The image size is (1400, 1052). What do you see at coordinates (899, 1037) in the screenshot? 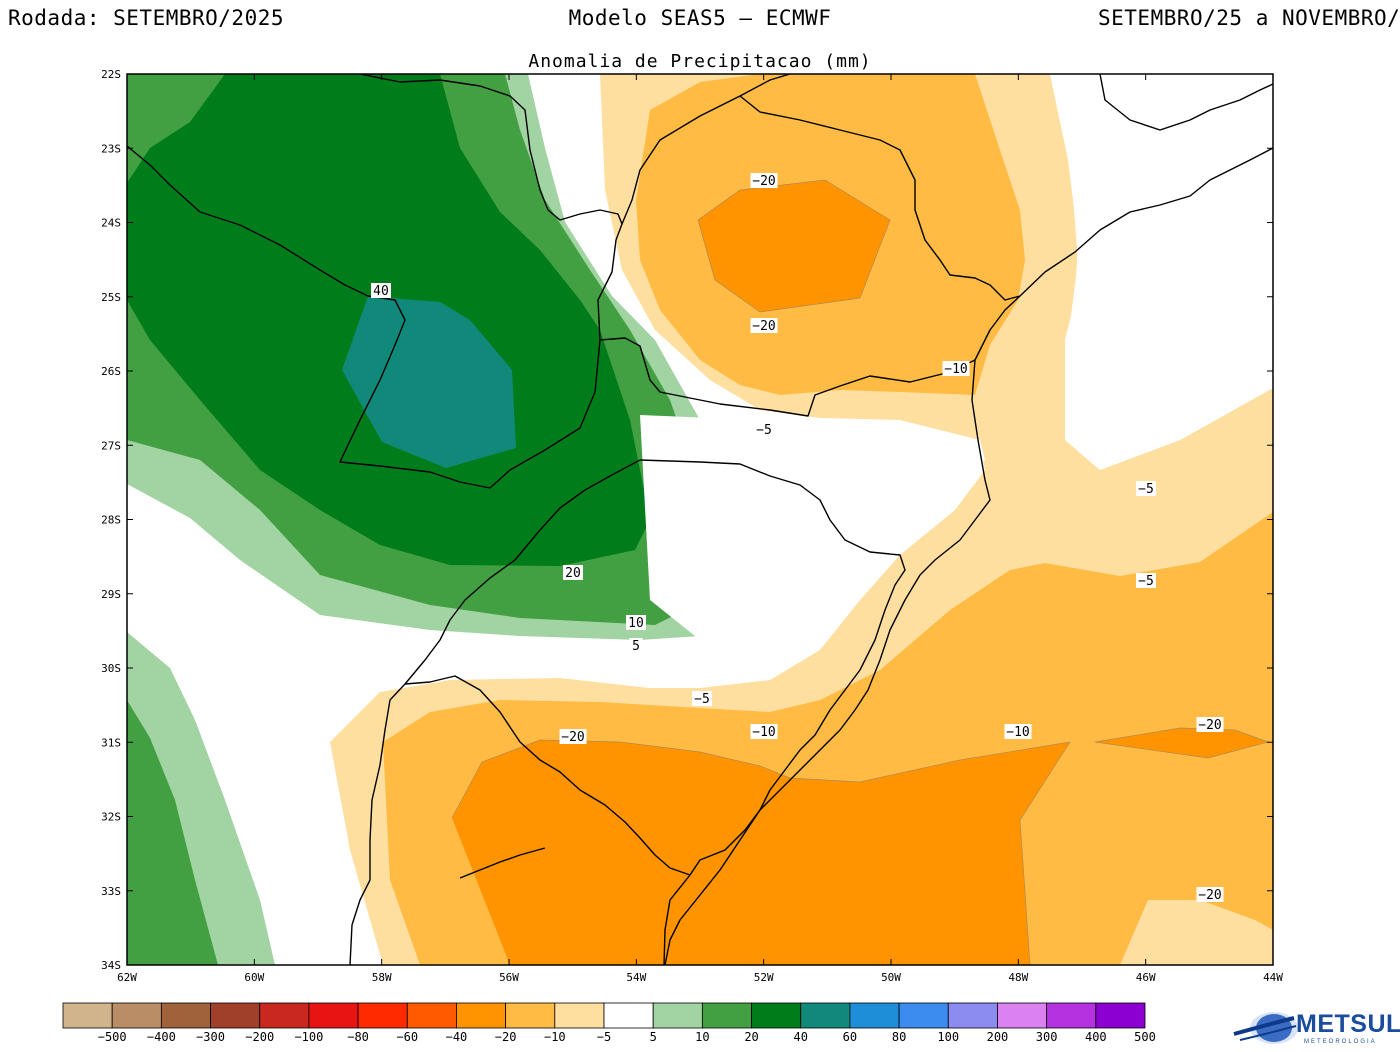
I see `colorbar-label: 80` at bounding box center [899, 1037].